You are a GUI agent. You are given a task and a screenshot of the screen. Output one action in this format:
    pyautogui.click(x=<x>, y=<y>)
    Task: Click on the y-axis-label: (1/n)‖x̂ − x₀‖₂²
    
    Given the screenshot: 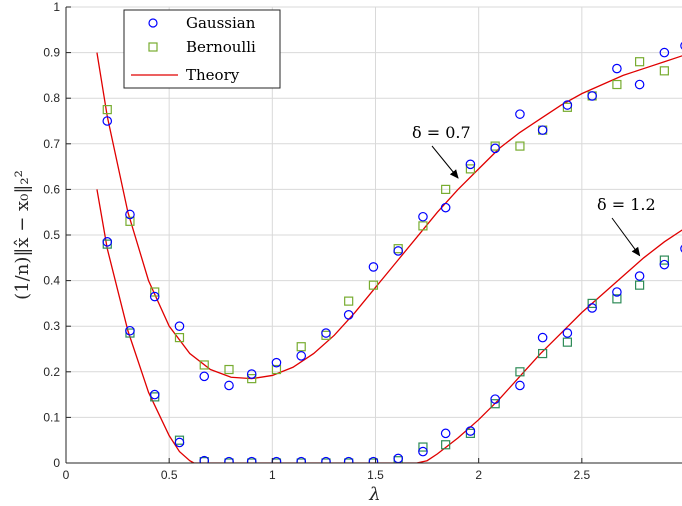 What is the action you would take?
    pyautogui.click(x=22, y=235)
    